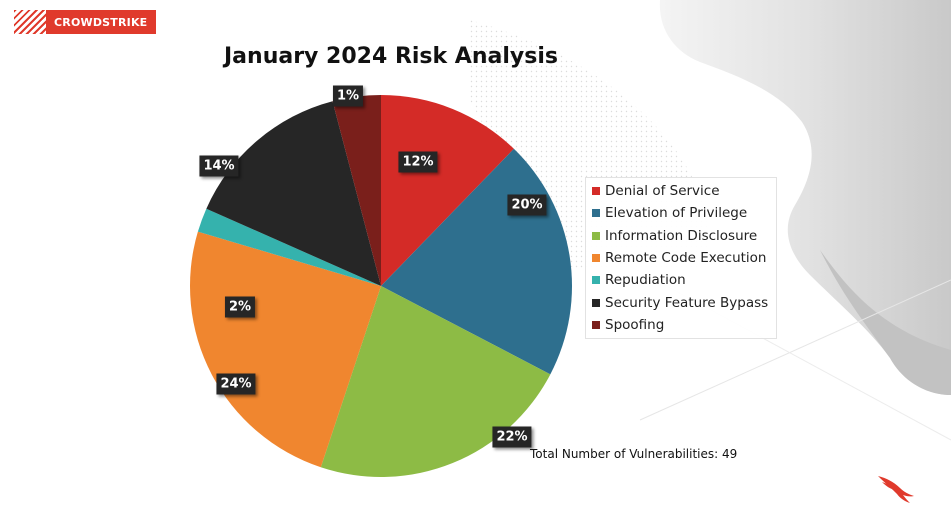  What do you see at coordinates (348, 96) in the screenshot?
I see `data-label-spoofing: 1%` at bounding box center [348, 96].